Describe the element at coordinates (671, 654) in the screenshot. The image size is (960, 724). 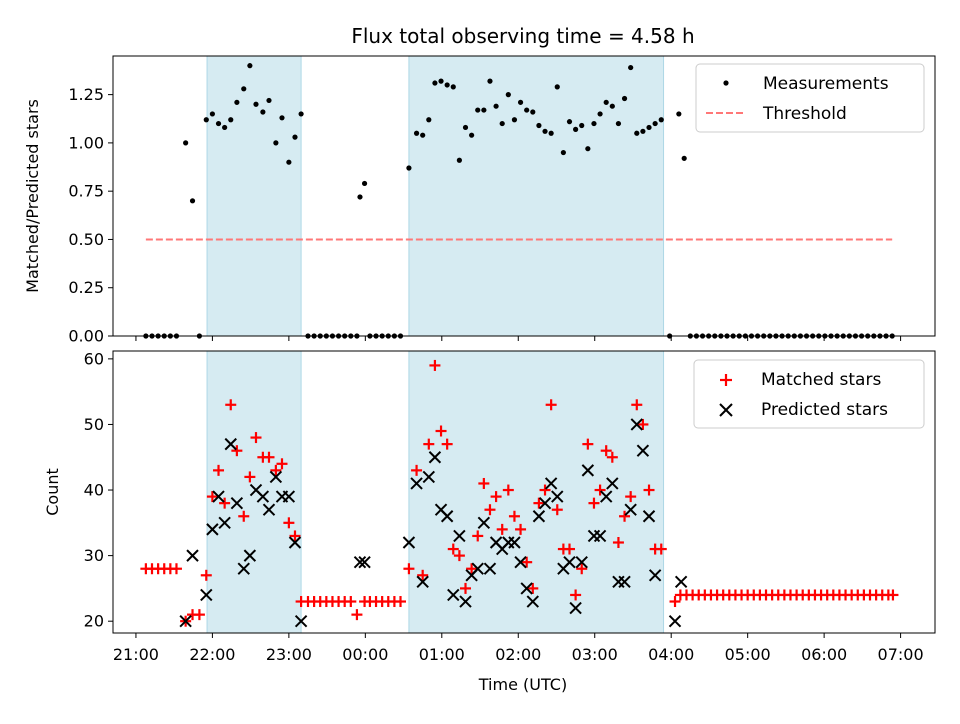
I see `x-tick-label: 04:00` at that location.